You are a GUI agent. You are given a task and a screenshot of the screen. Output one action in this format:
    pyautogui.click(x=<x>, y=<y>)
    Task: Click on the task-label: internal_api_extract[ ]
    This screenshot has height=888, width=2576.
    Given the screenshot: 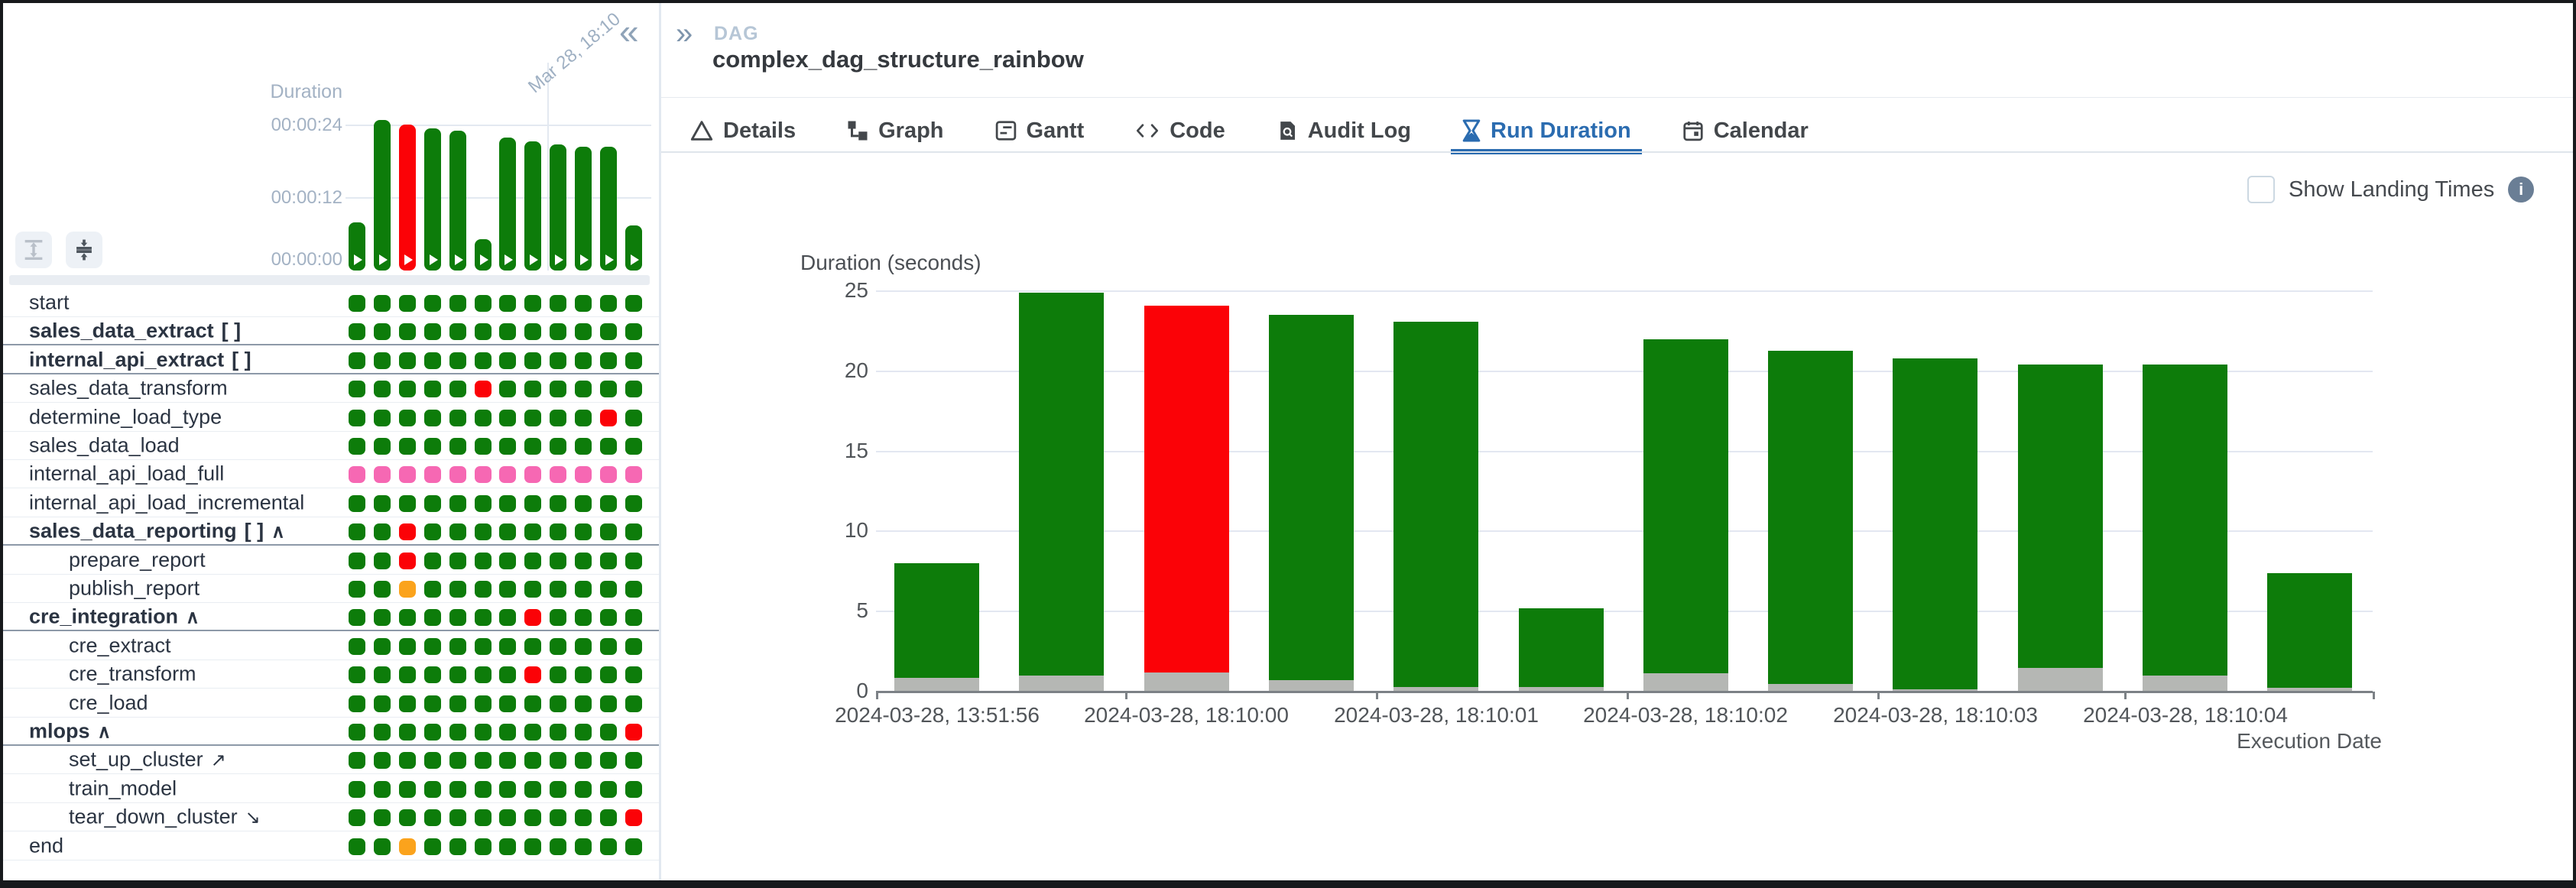 What is the action you would take?
    pyautogui.click(x=140, y=360)
    